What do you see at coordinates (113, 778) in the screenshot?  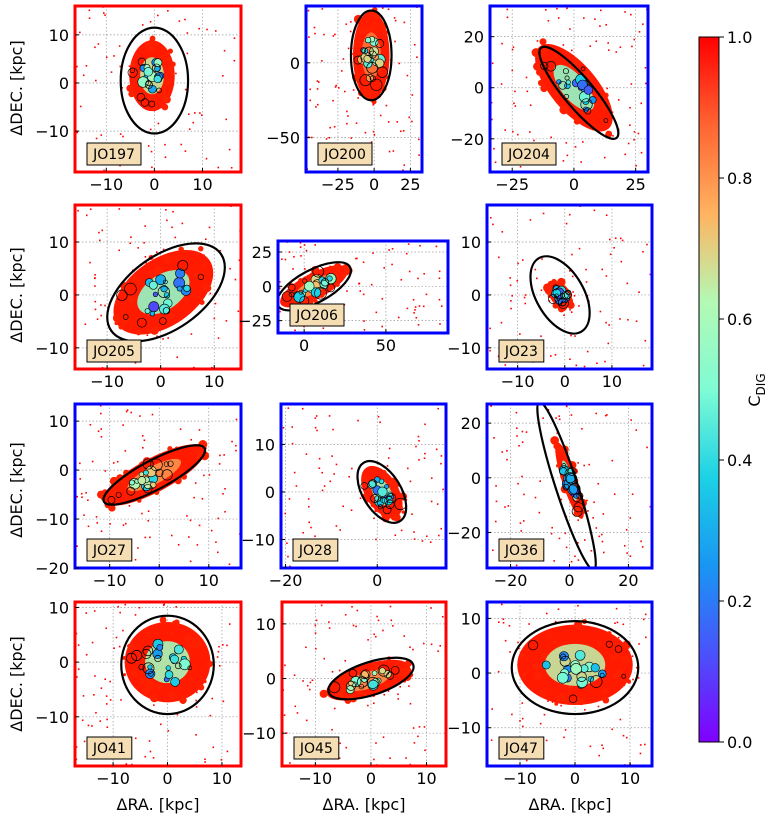 I see `x-tick-label: −10` at bounding box center [113, 778].